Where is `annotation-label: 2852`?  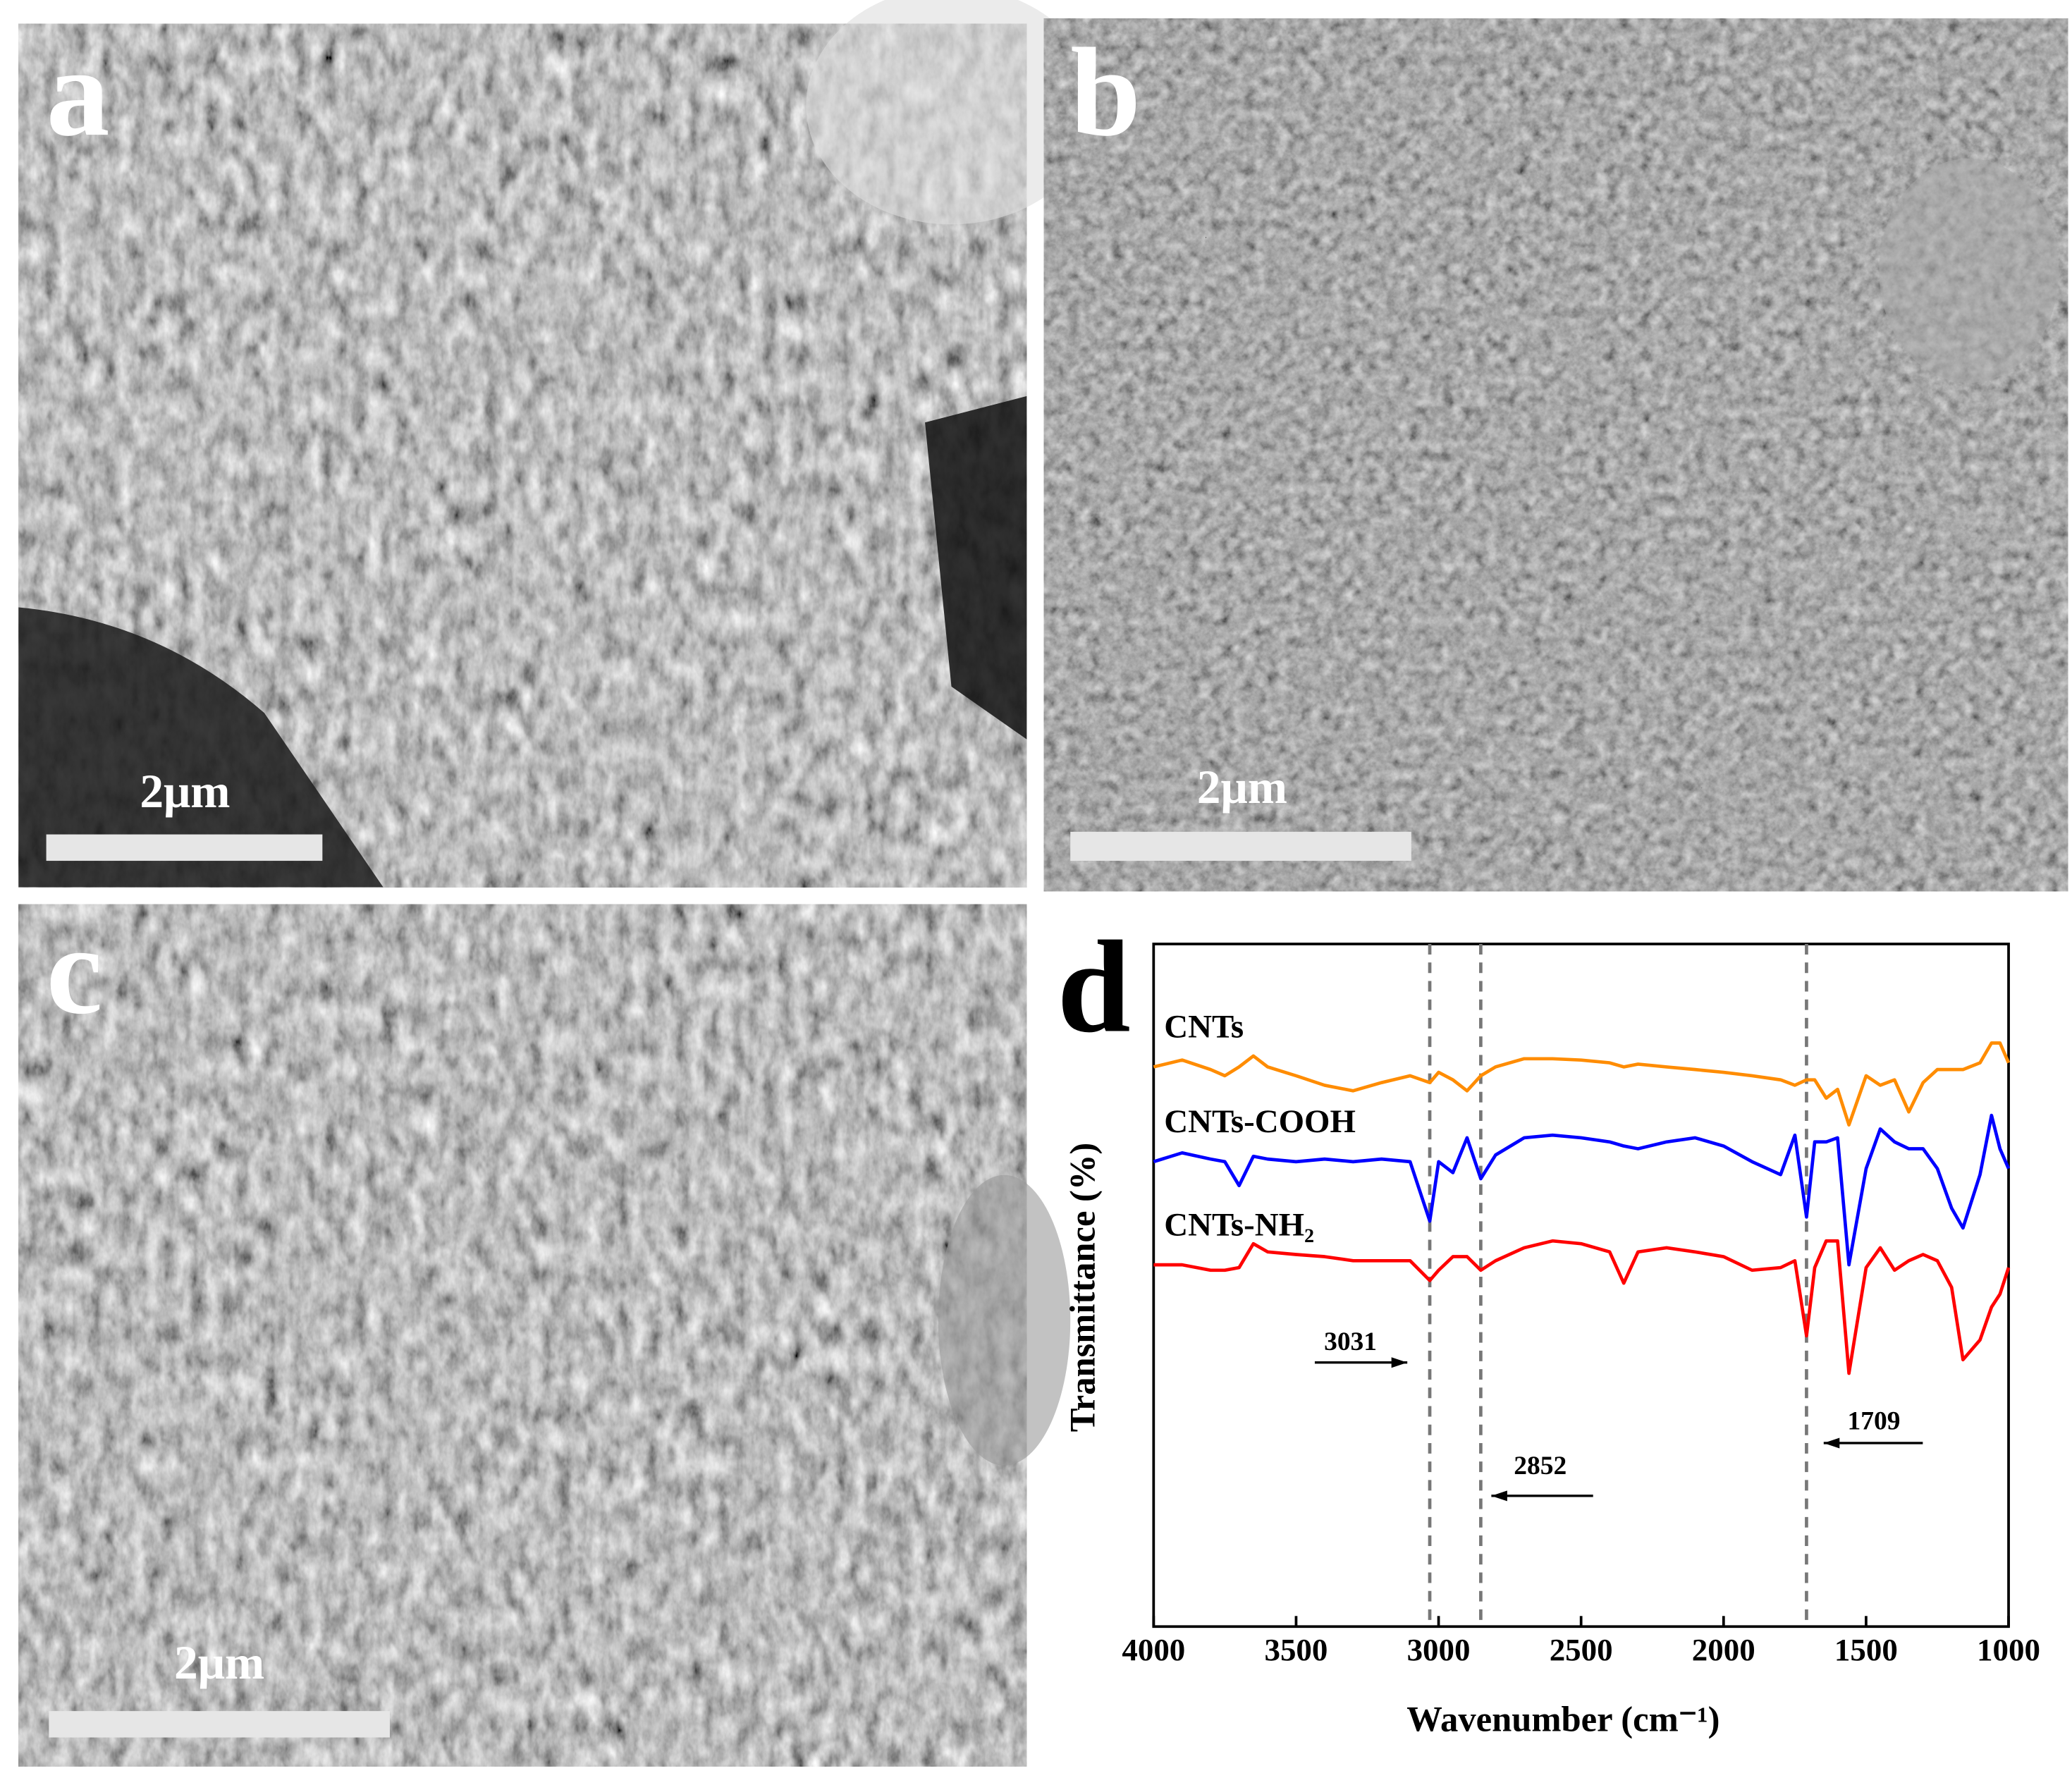 annotation-label: 2852 is located at coordinates (1541, 1466).